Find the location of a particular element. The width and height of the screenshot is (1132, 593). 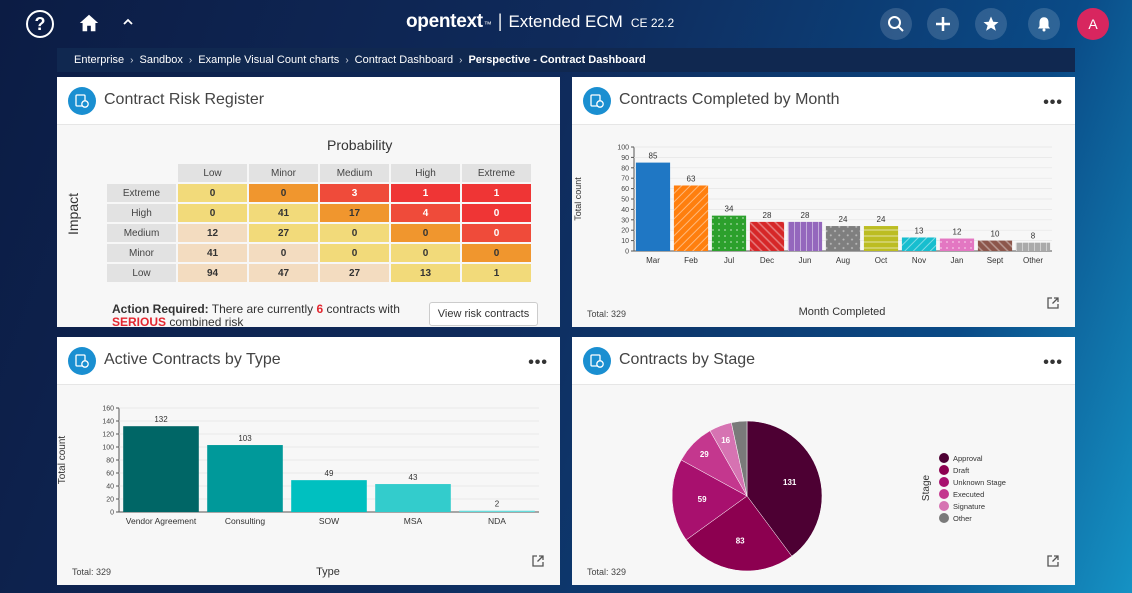

view-risk-contracts-button: View risk contracts is located at coordinates (483, 314).